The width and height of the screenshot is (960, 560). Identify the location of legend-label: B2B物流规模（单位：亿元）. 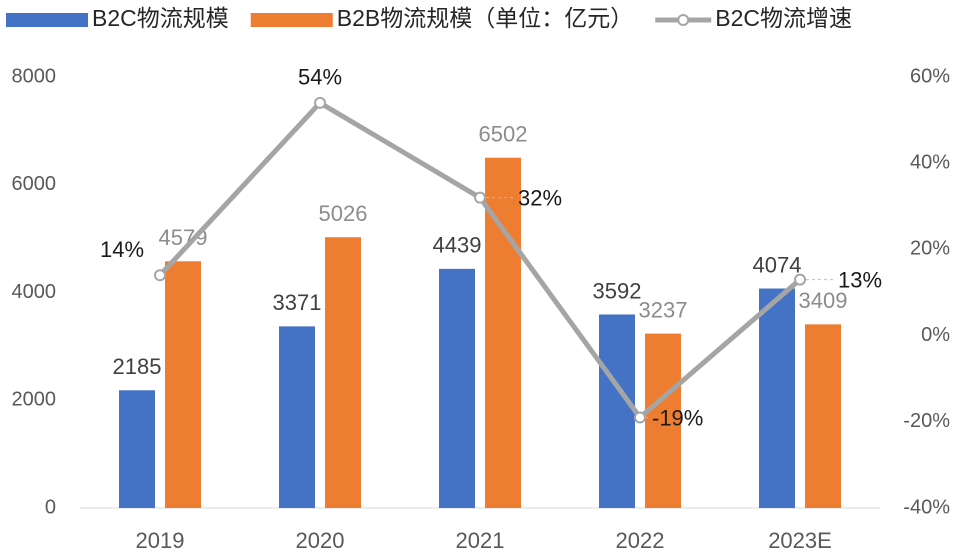
(485, 18).